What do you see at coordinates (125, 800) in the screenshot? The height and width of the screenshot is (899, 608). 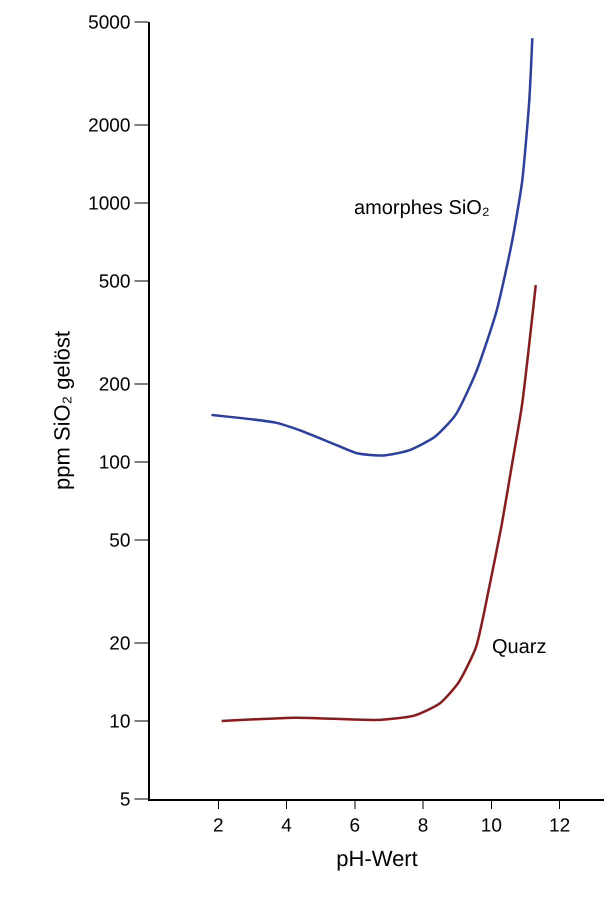 I see `y-tick-label: 5` at bounding box center [125, 800].